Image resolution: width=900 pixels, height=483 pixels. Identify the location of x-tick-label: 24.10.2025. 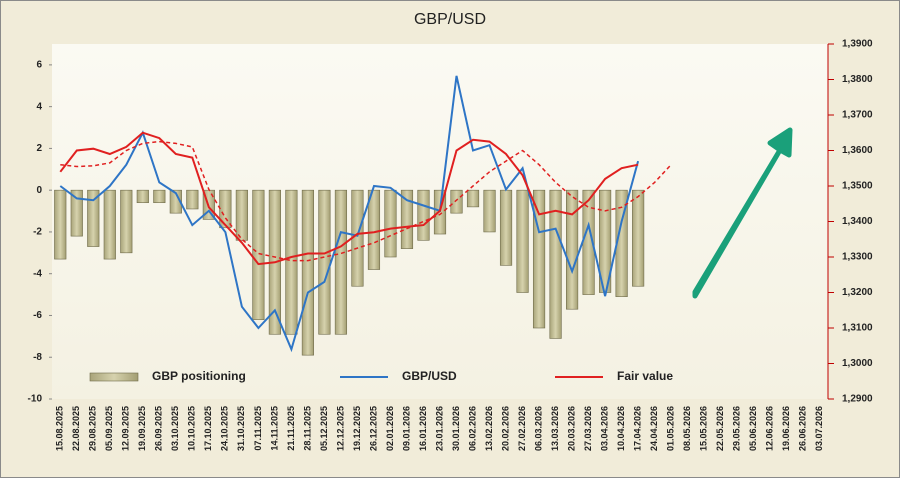
(225, 428).